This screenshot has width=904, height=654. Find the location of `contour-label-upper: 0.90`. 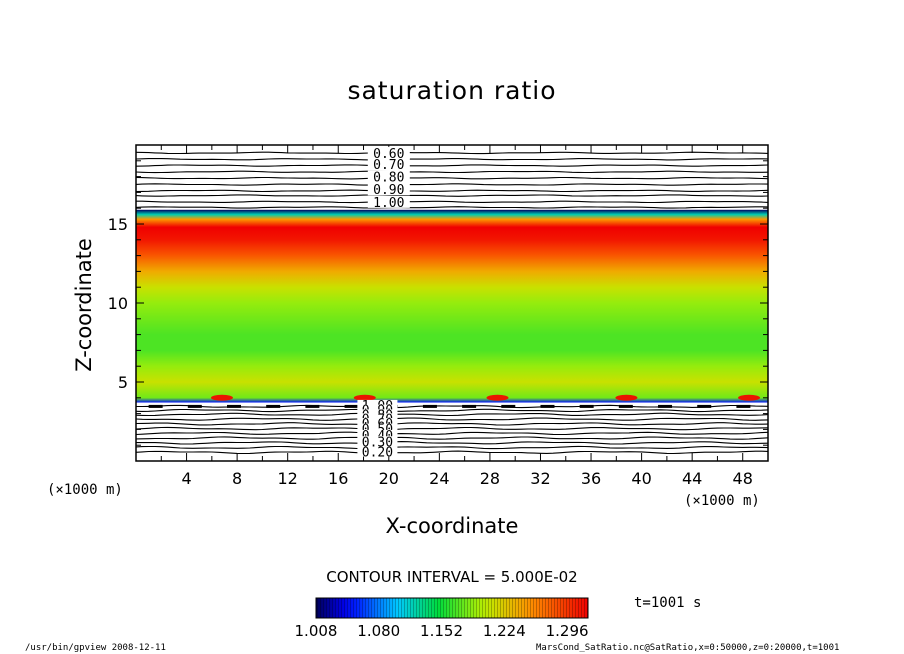

contour-label-upper: 0.90 is located at coordinates (388, 190).